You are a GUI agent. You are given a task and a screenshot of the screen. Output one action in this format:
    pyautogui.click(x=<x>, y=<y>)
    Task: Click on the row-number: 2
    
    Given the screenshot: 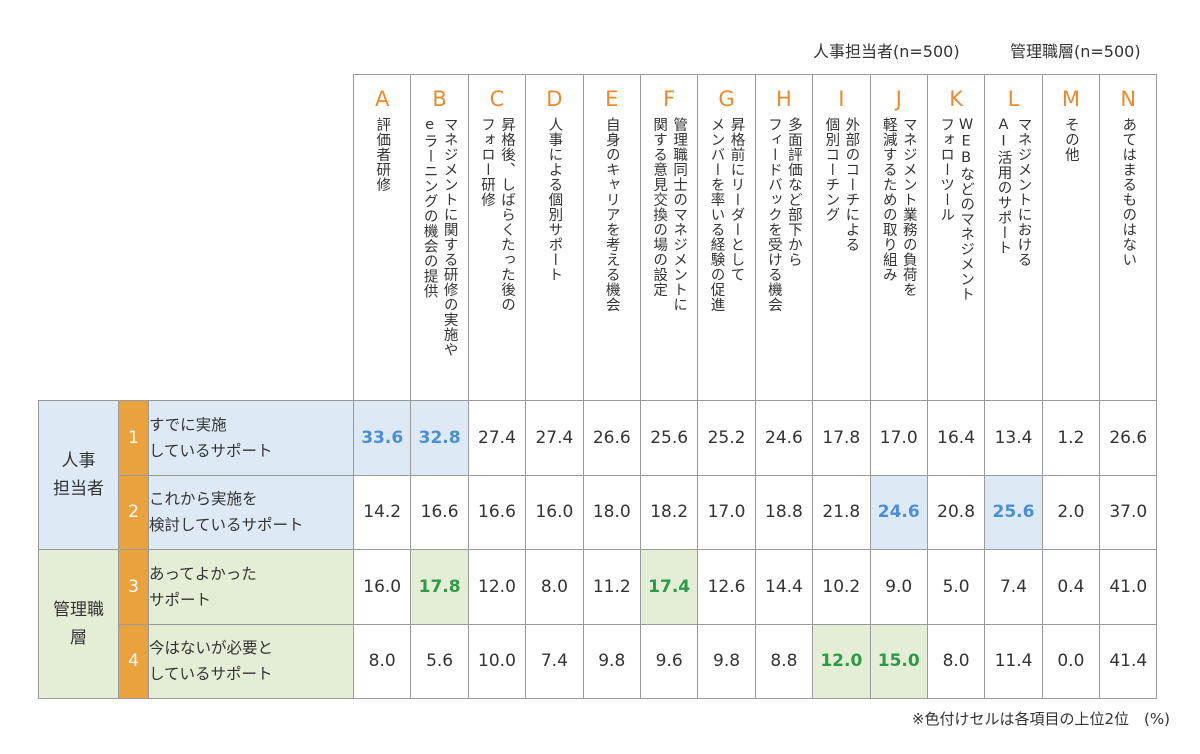 What is the action you would take?
    pyautogui.click(x=133, y=512)
    